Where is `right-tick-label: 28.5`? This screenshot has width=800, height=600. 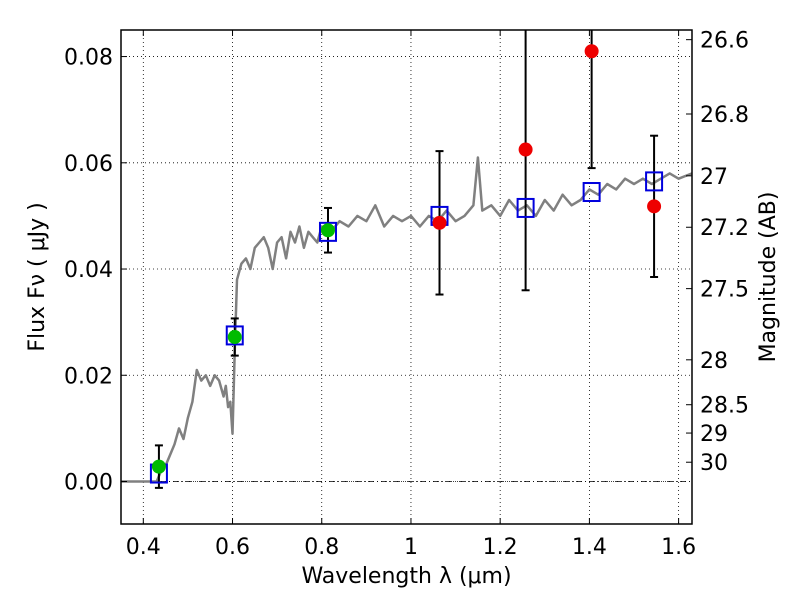 right-tick-label: 28.5 is located at coordinates (724, 406).